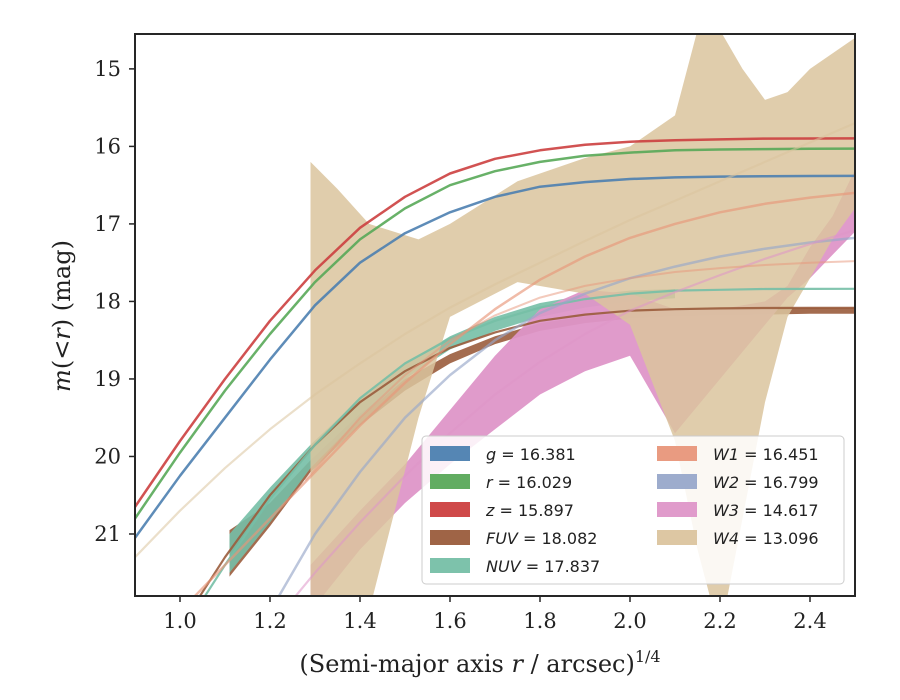 This screenshot has height=700, width=900. I want to click on legend-swatch-g, so click(450, 453).